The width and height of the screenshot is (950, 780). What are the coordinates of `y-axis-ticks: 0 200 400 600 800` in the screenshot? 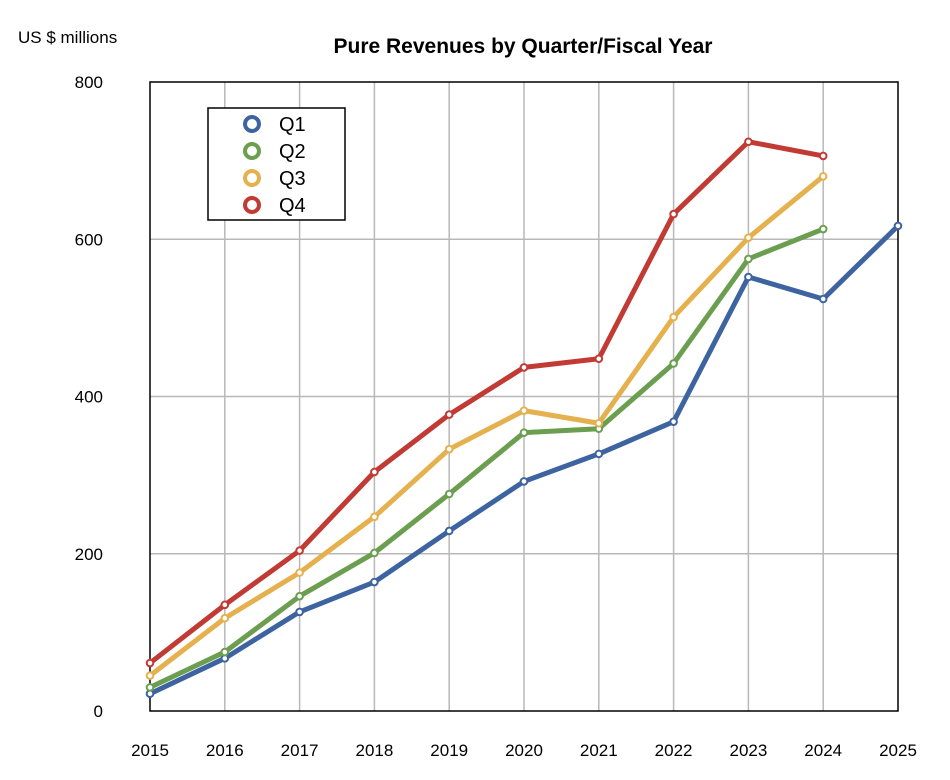 It's located at (89, 397).